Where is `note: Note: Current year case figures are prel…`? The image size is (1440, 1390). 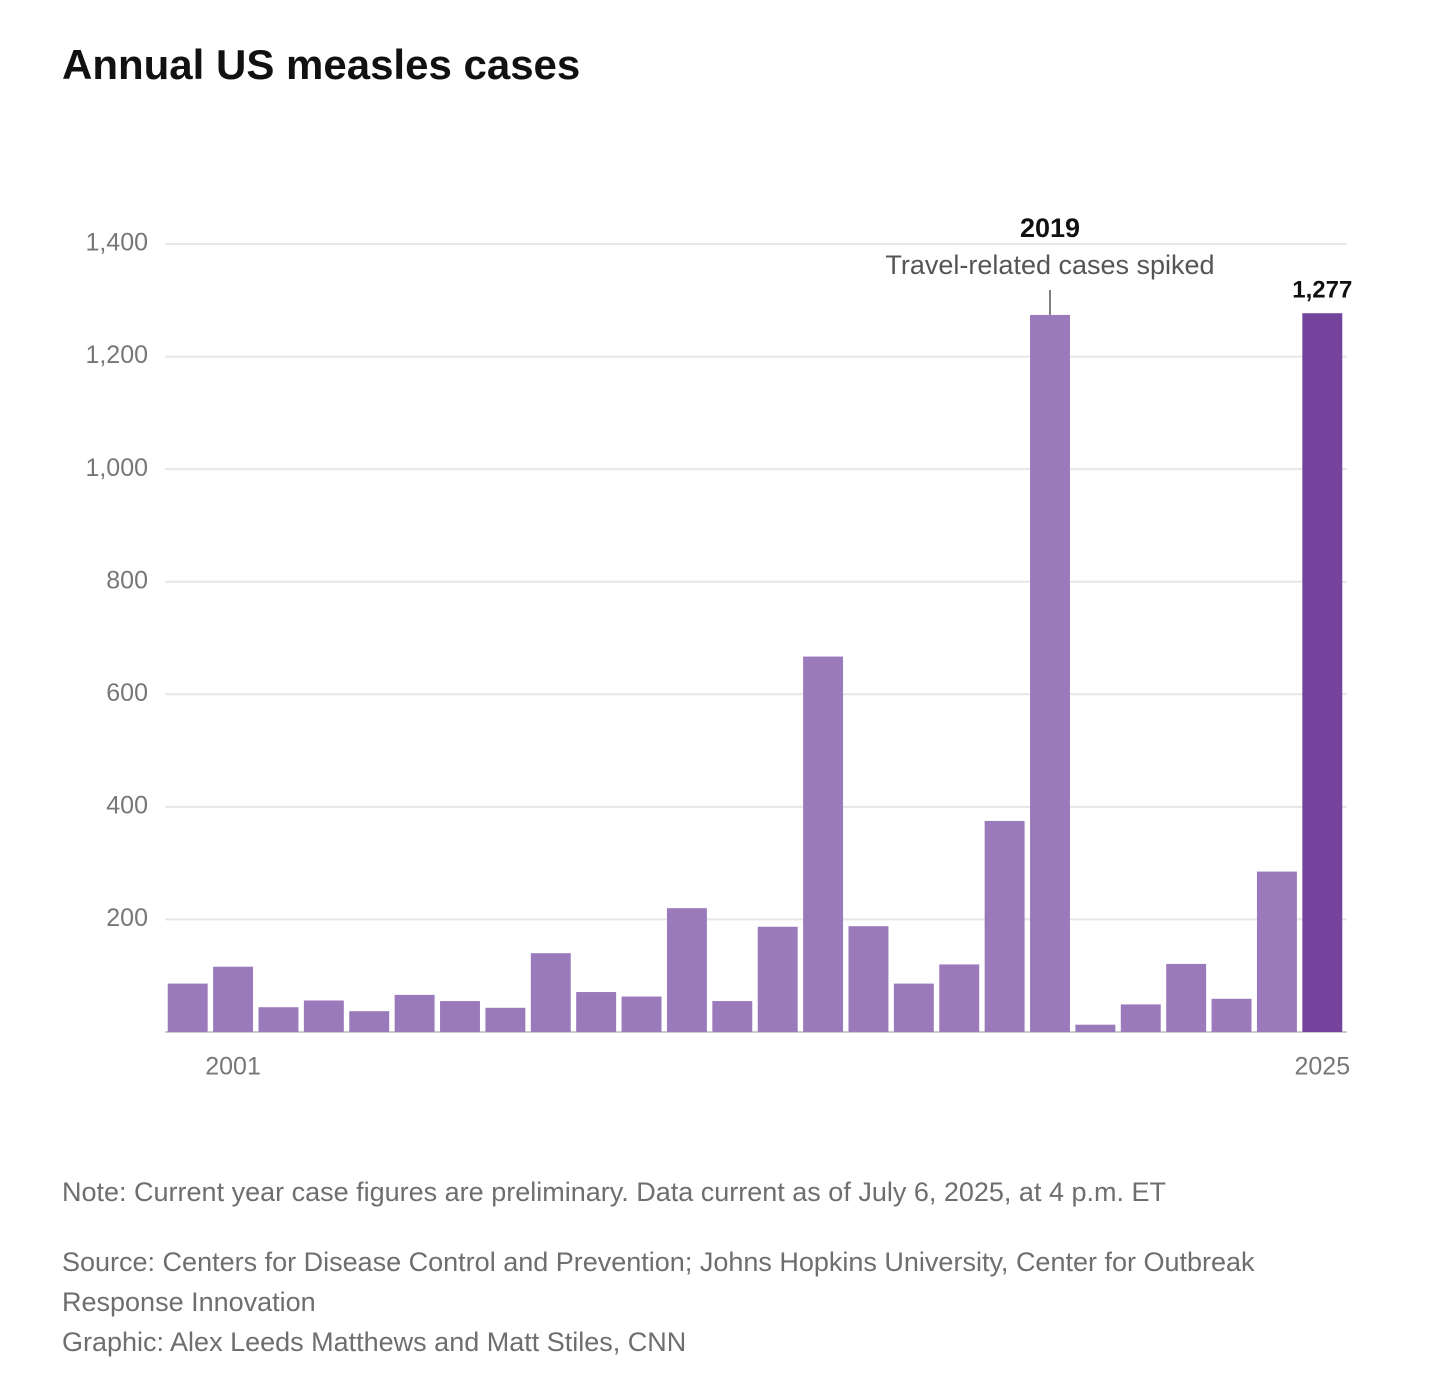
note: Note: Current year case figures are prel… is located at coordinates (614, 1192).